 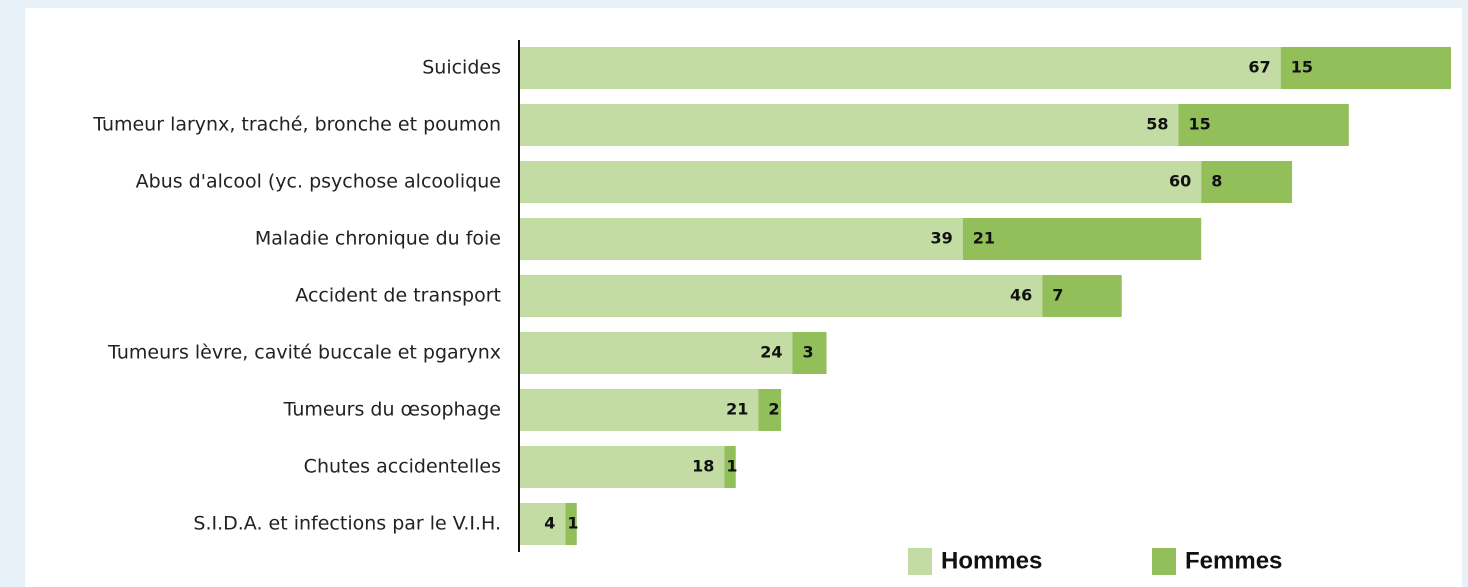 What do you see at coordinates (378, 239) in the screenshot?
I see `category-label: Maladie chronique du foie` at bounding box center [378, 239].